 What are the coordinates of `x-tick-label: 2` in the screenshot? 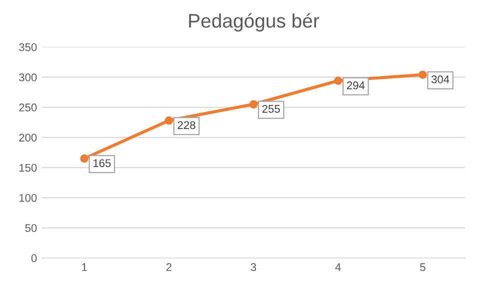 It's located at (169, 267).